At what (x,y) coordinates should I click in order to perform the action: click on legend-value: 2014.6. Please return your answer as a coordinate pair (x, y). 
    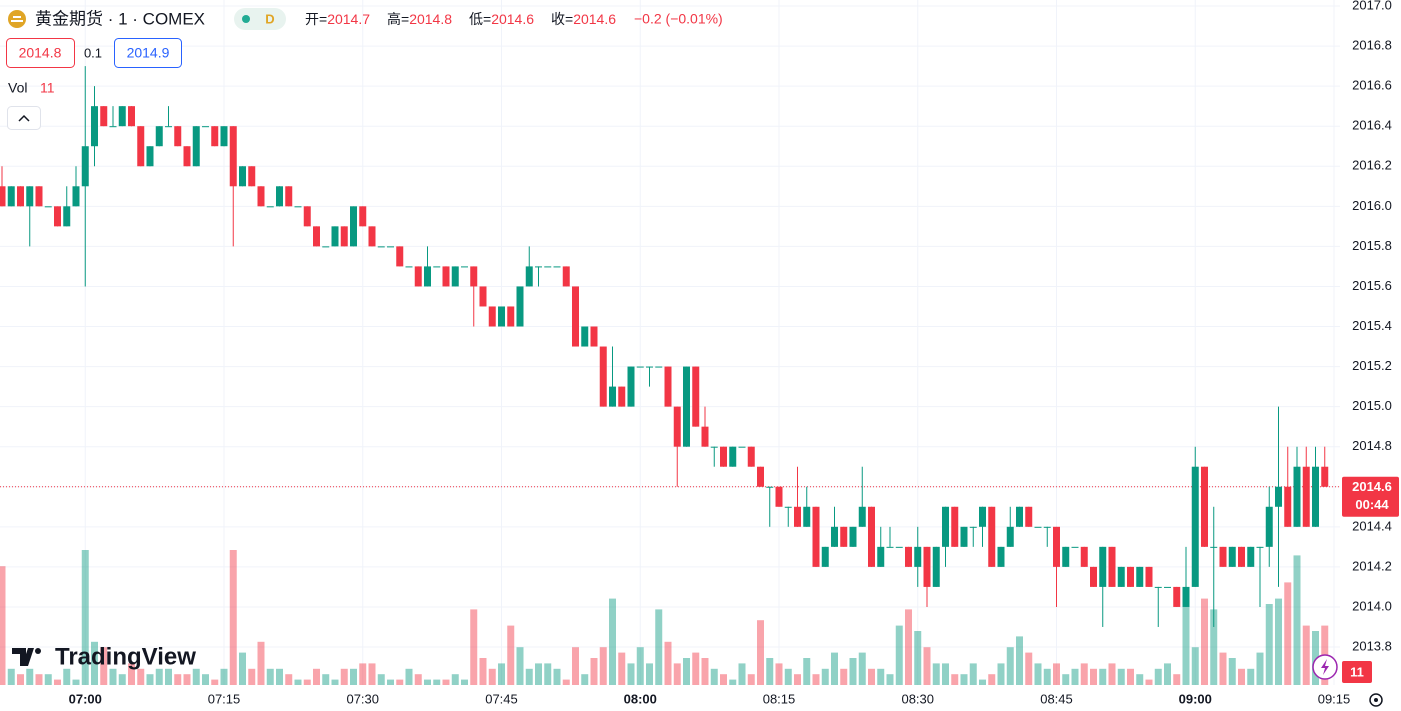
    Looking at the image, I should click on (594, 19).